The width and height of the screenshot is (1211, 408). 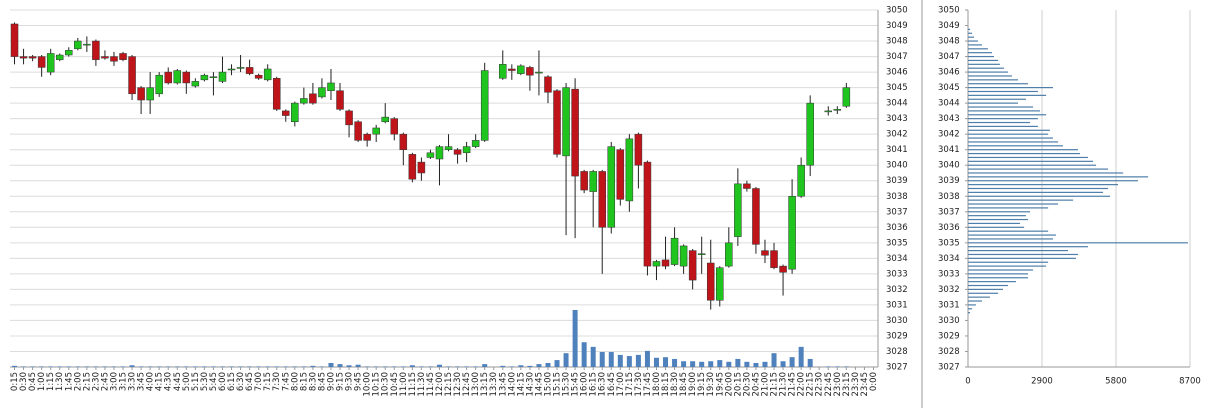 I want to click on x-tick-label: 19:30, so click(x=711, y=384).